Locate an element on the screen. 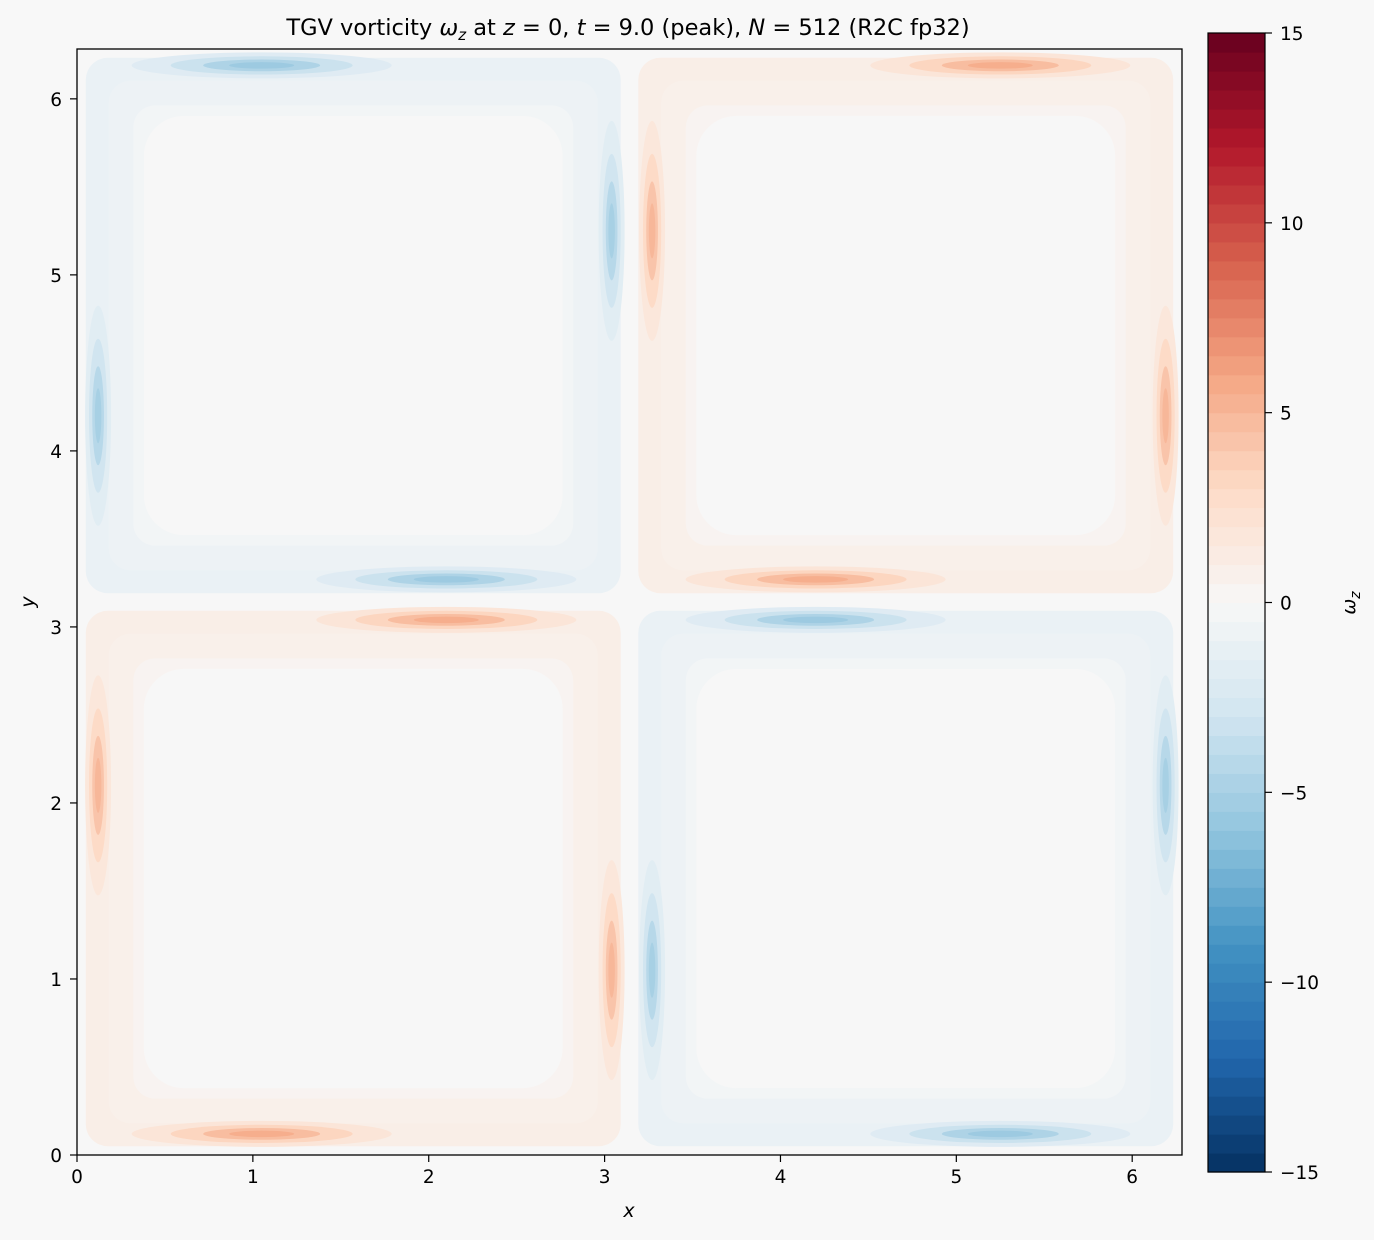  colorbar-label: ωz is located at coordinates (1351, 603).